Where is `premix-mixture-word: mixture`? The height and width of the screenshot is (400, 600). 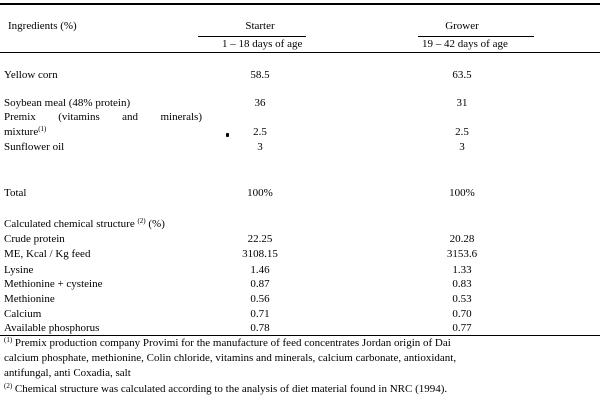
premix-mixture-word: mixture is located at coordinates (21, 132).